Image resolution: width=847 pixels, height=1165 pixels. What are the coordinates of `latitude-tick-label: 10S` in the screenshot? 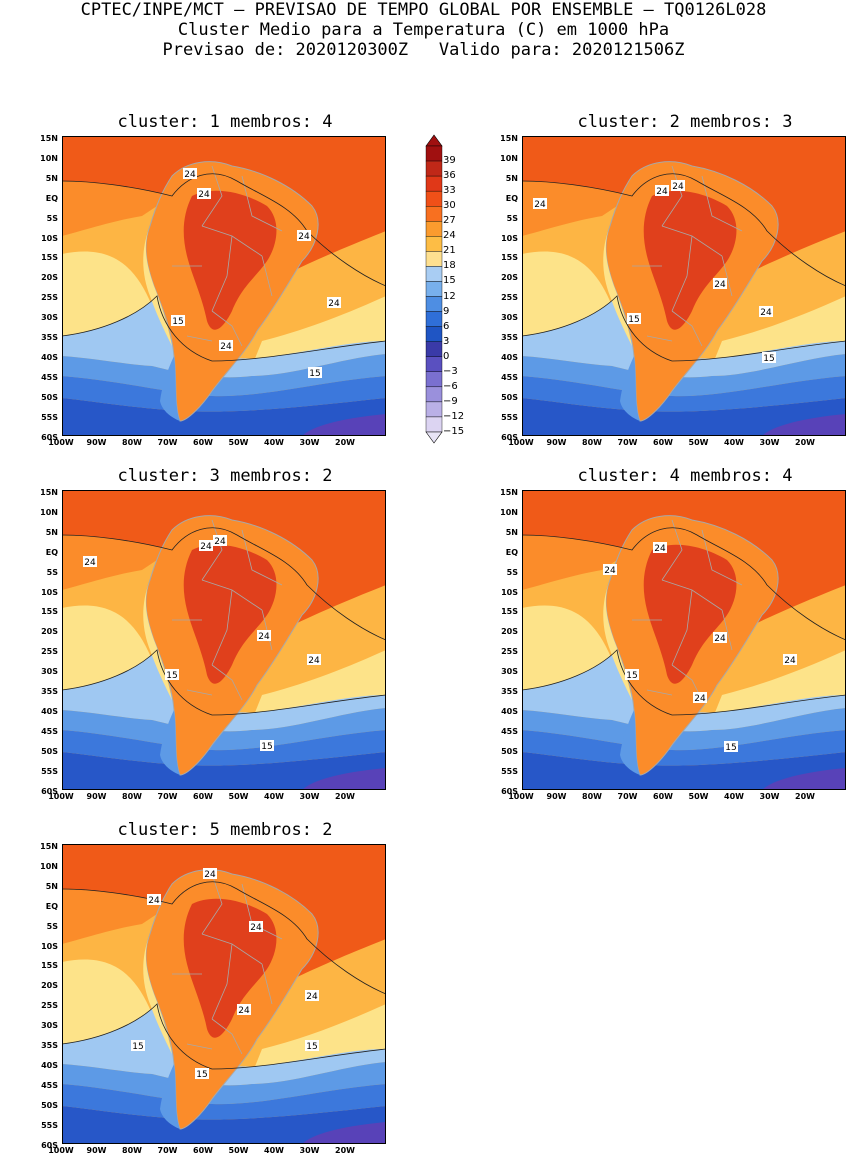 It's located at (49, 238).